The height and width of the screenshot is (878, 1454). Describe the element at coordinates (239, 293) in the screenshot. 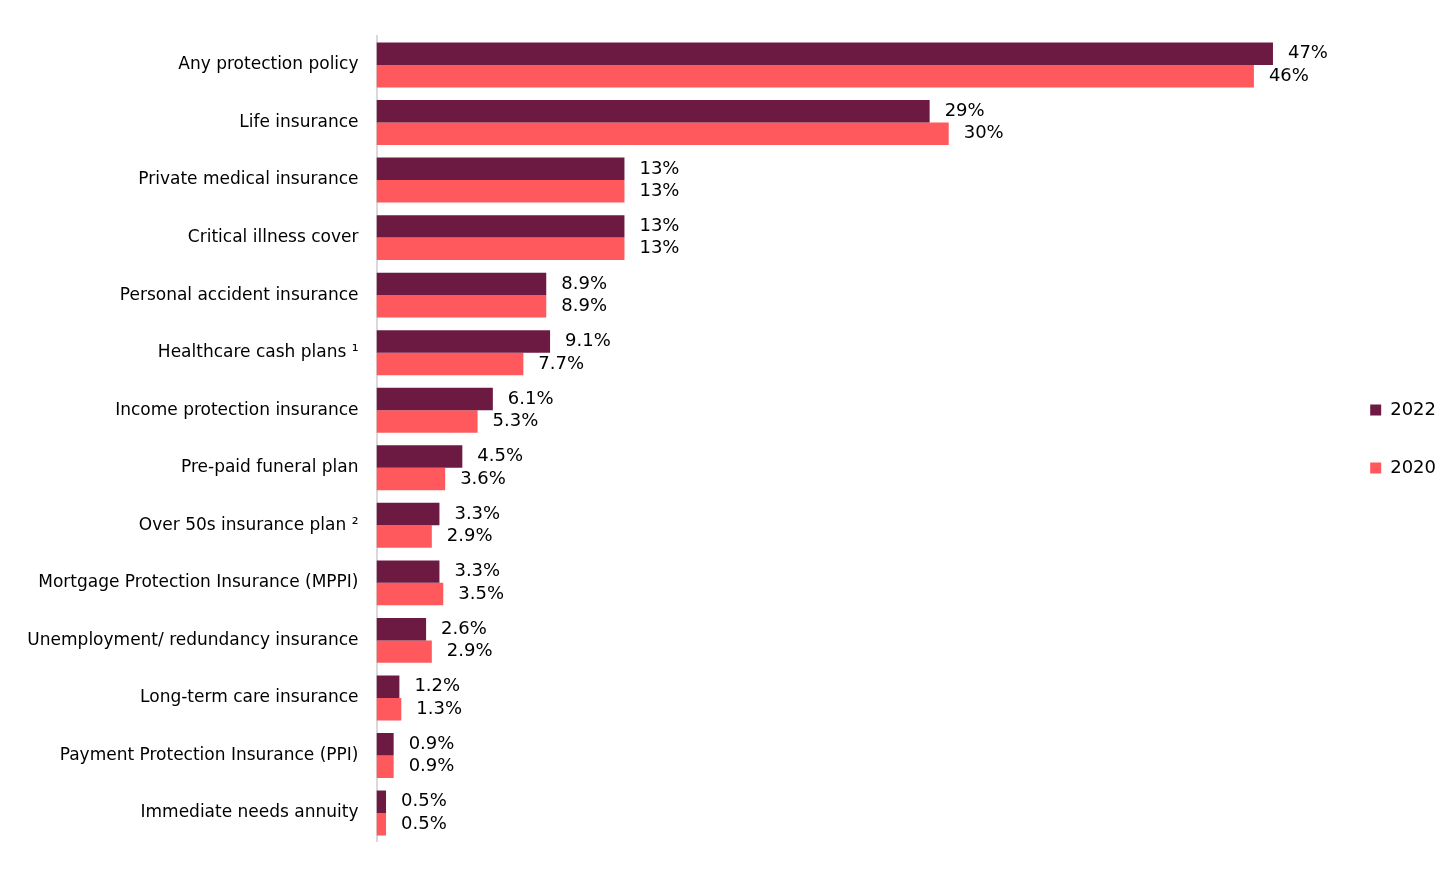

I see `y-tick-label: Personal accident insurance` at that location.